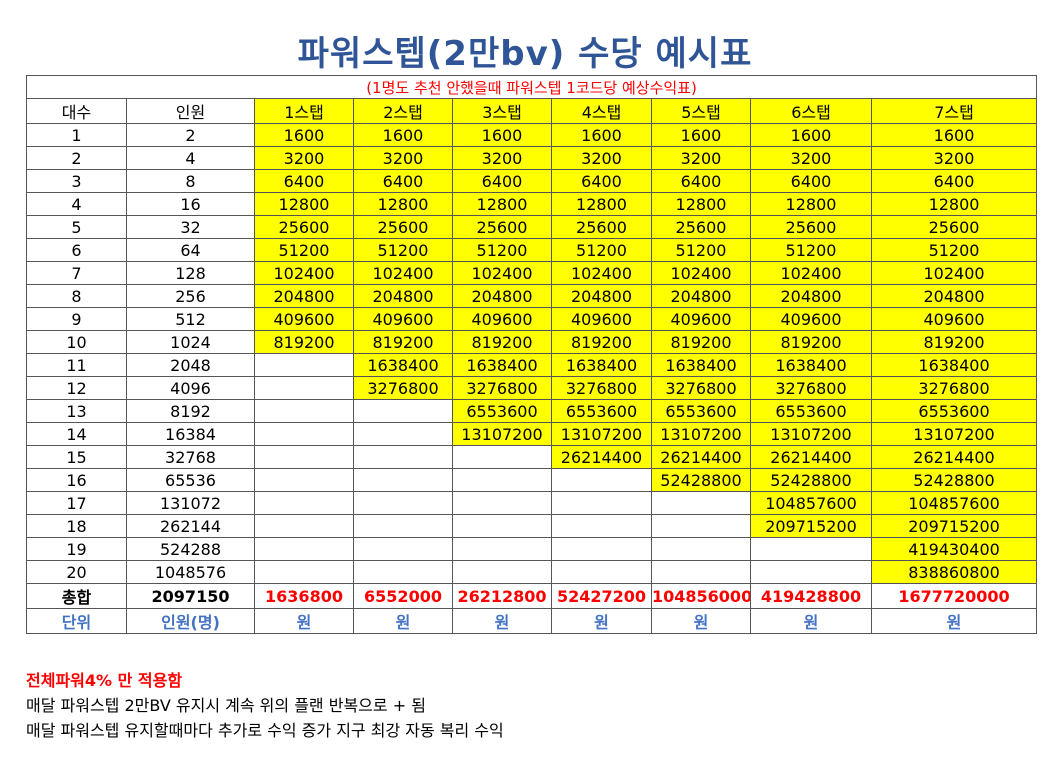 The image size is (1050, 770). Describe the element at coordinates (502, 596) in the screenshot. I see `total-step-value: 26212800` at that location.